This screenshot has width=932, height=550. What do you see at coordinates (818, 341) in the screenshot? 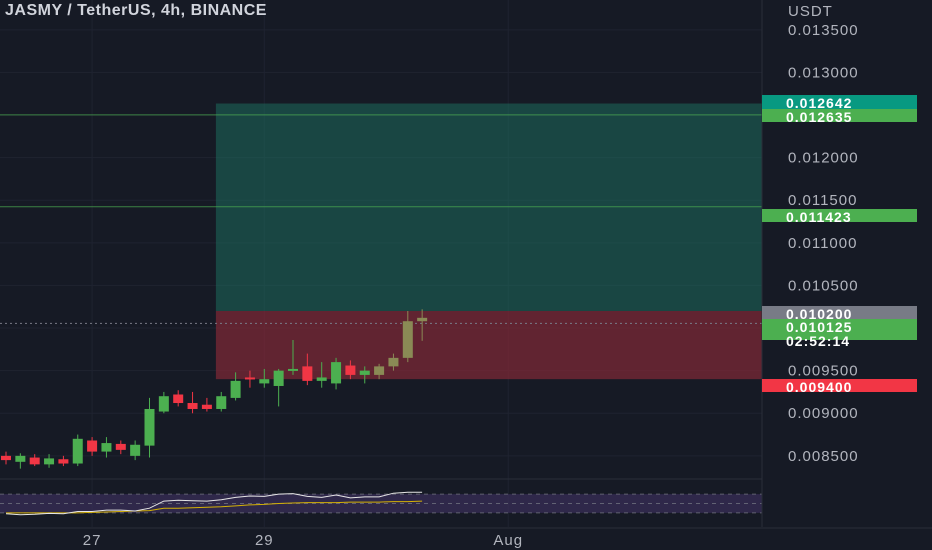
I see `tag-current-countdown: 02:52:14` at bounding box center [818, 341].